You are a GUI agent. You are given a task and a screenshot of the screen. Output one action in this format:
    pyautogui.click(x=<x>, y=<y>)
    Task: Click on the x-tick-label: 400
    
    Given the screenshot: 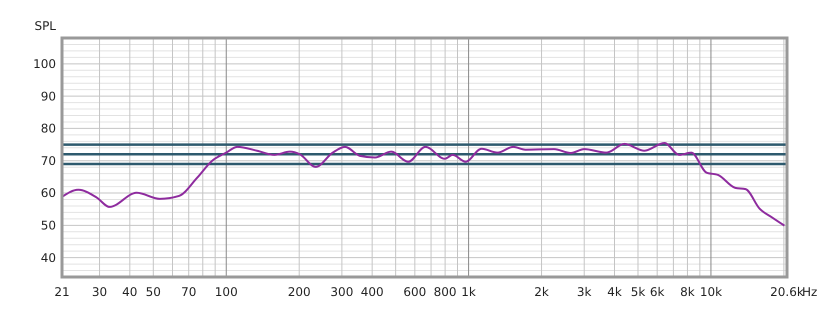 What is the action you would take?
    pyautogui.click(x=372, y=292)
    